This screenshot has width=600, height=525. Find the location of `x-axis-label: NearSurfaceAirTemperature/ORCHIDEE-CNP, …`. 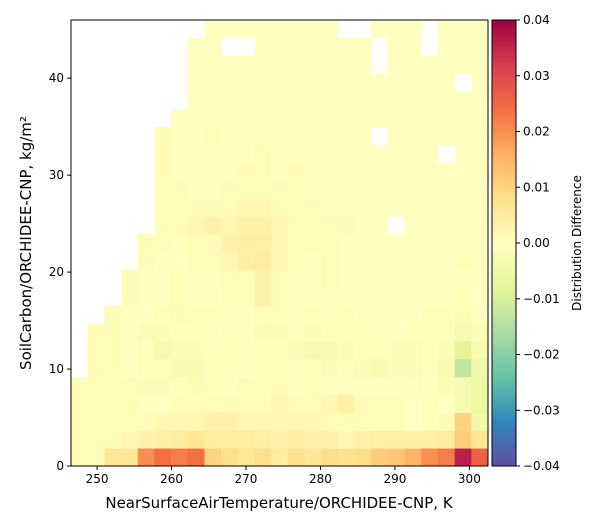

x-axis-label: NearSurfaceAirTemperature/ORCHIDEE-CNP, … is located at coordinates (279, 503).